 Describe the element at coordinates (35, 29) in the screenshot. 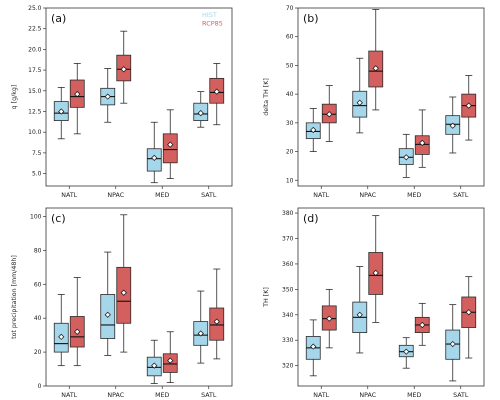

I see `y-tick-label: 22.5` at that location.